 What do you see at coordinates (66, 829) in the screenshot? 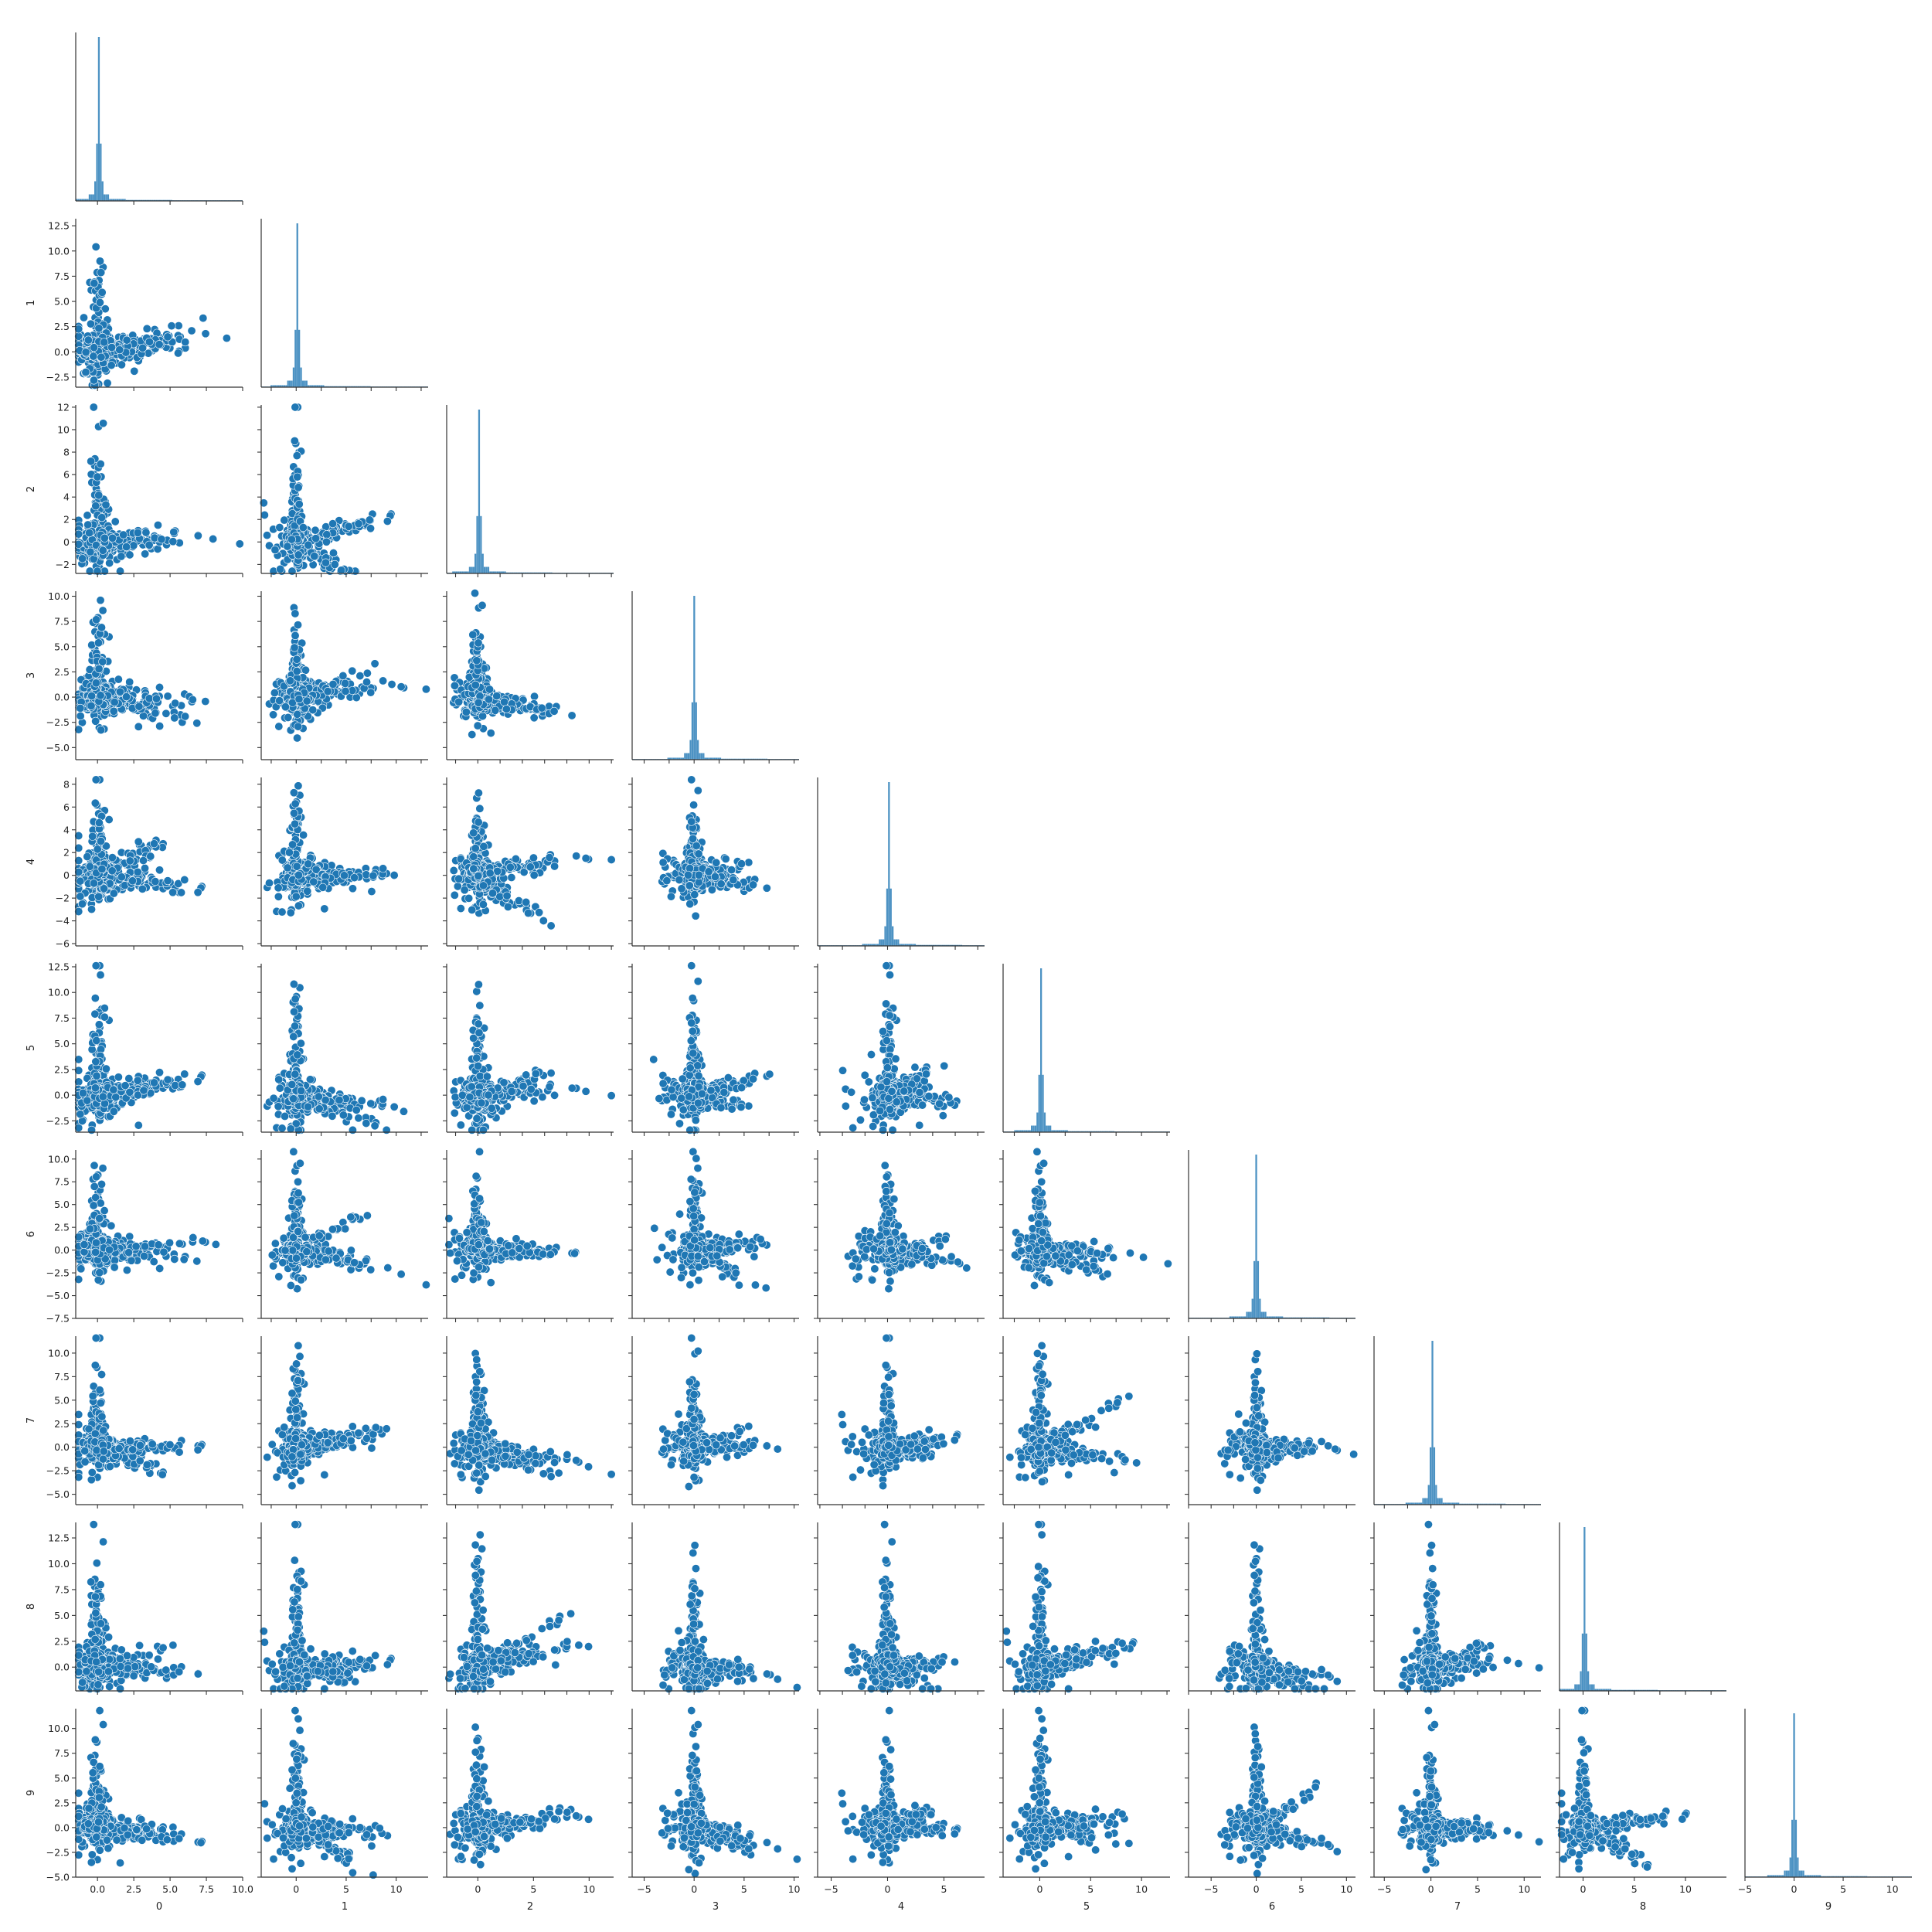
I see `y-tick-label: 4` at bounding box center [66, 829].